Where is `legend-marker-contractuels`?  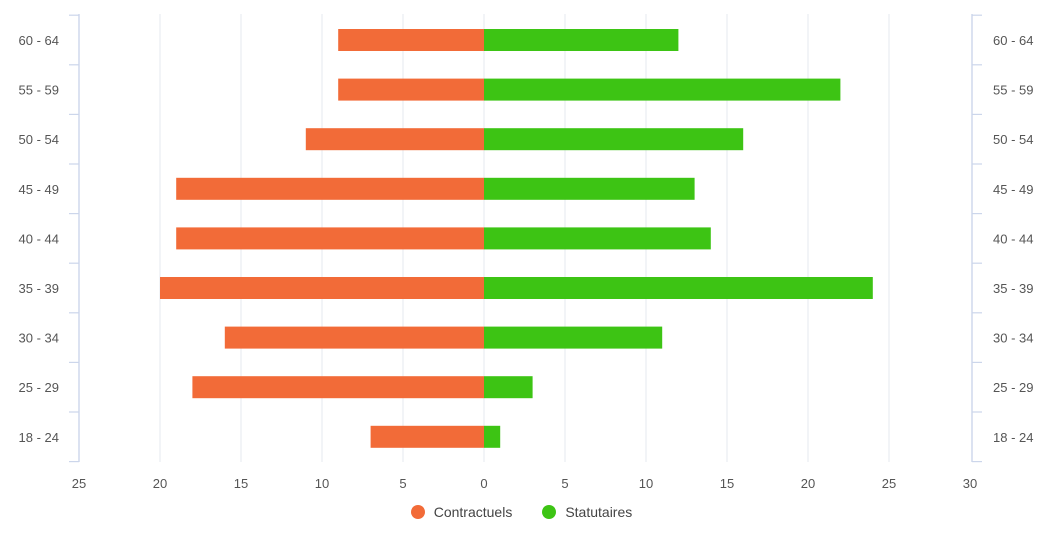 legend-marker-contractuels is located at coordinates (417, 512).